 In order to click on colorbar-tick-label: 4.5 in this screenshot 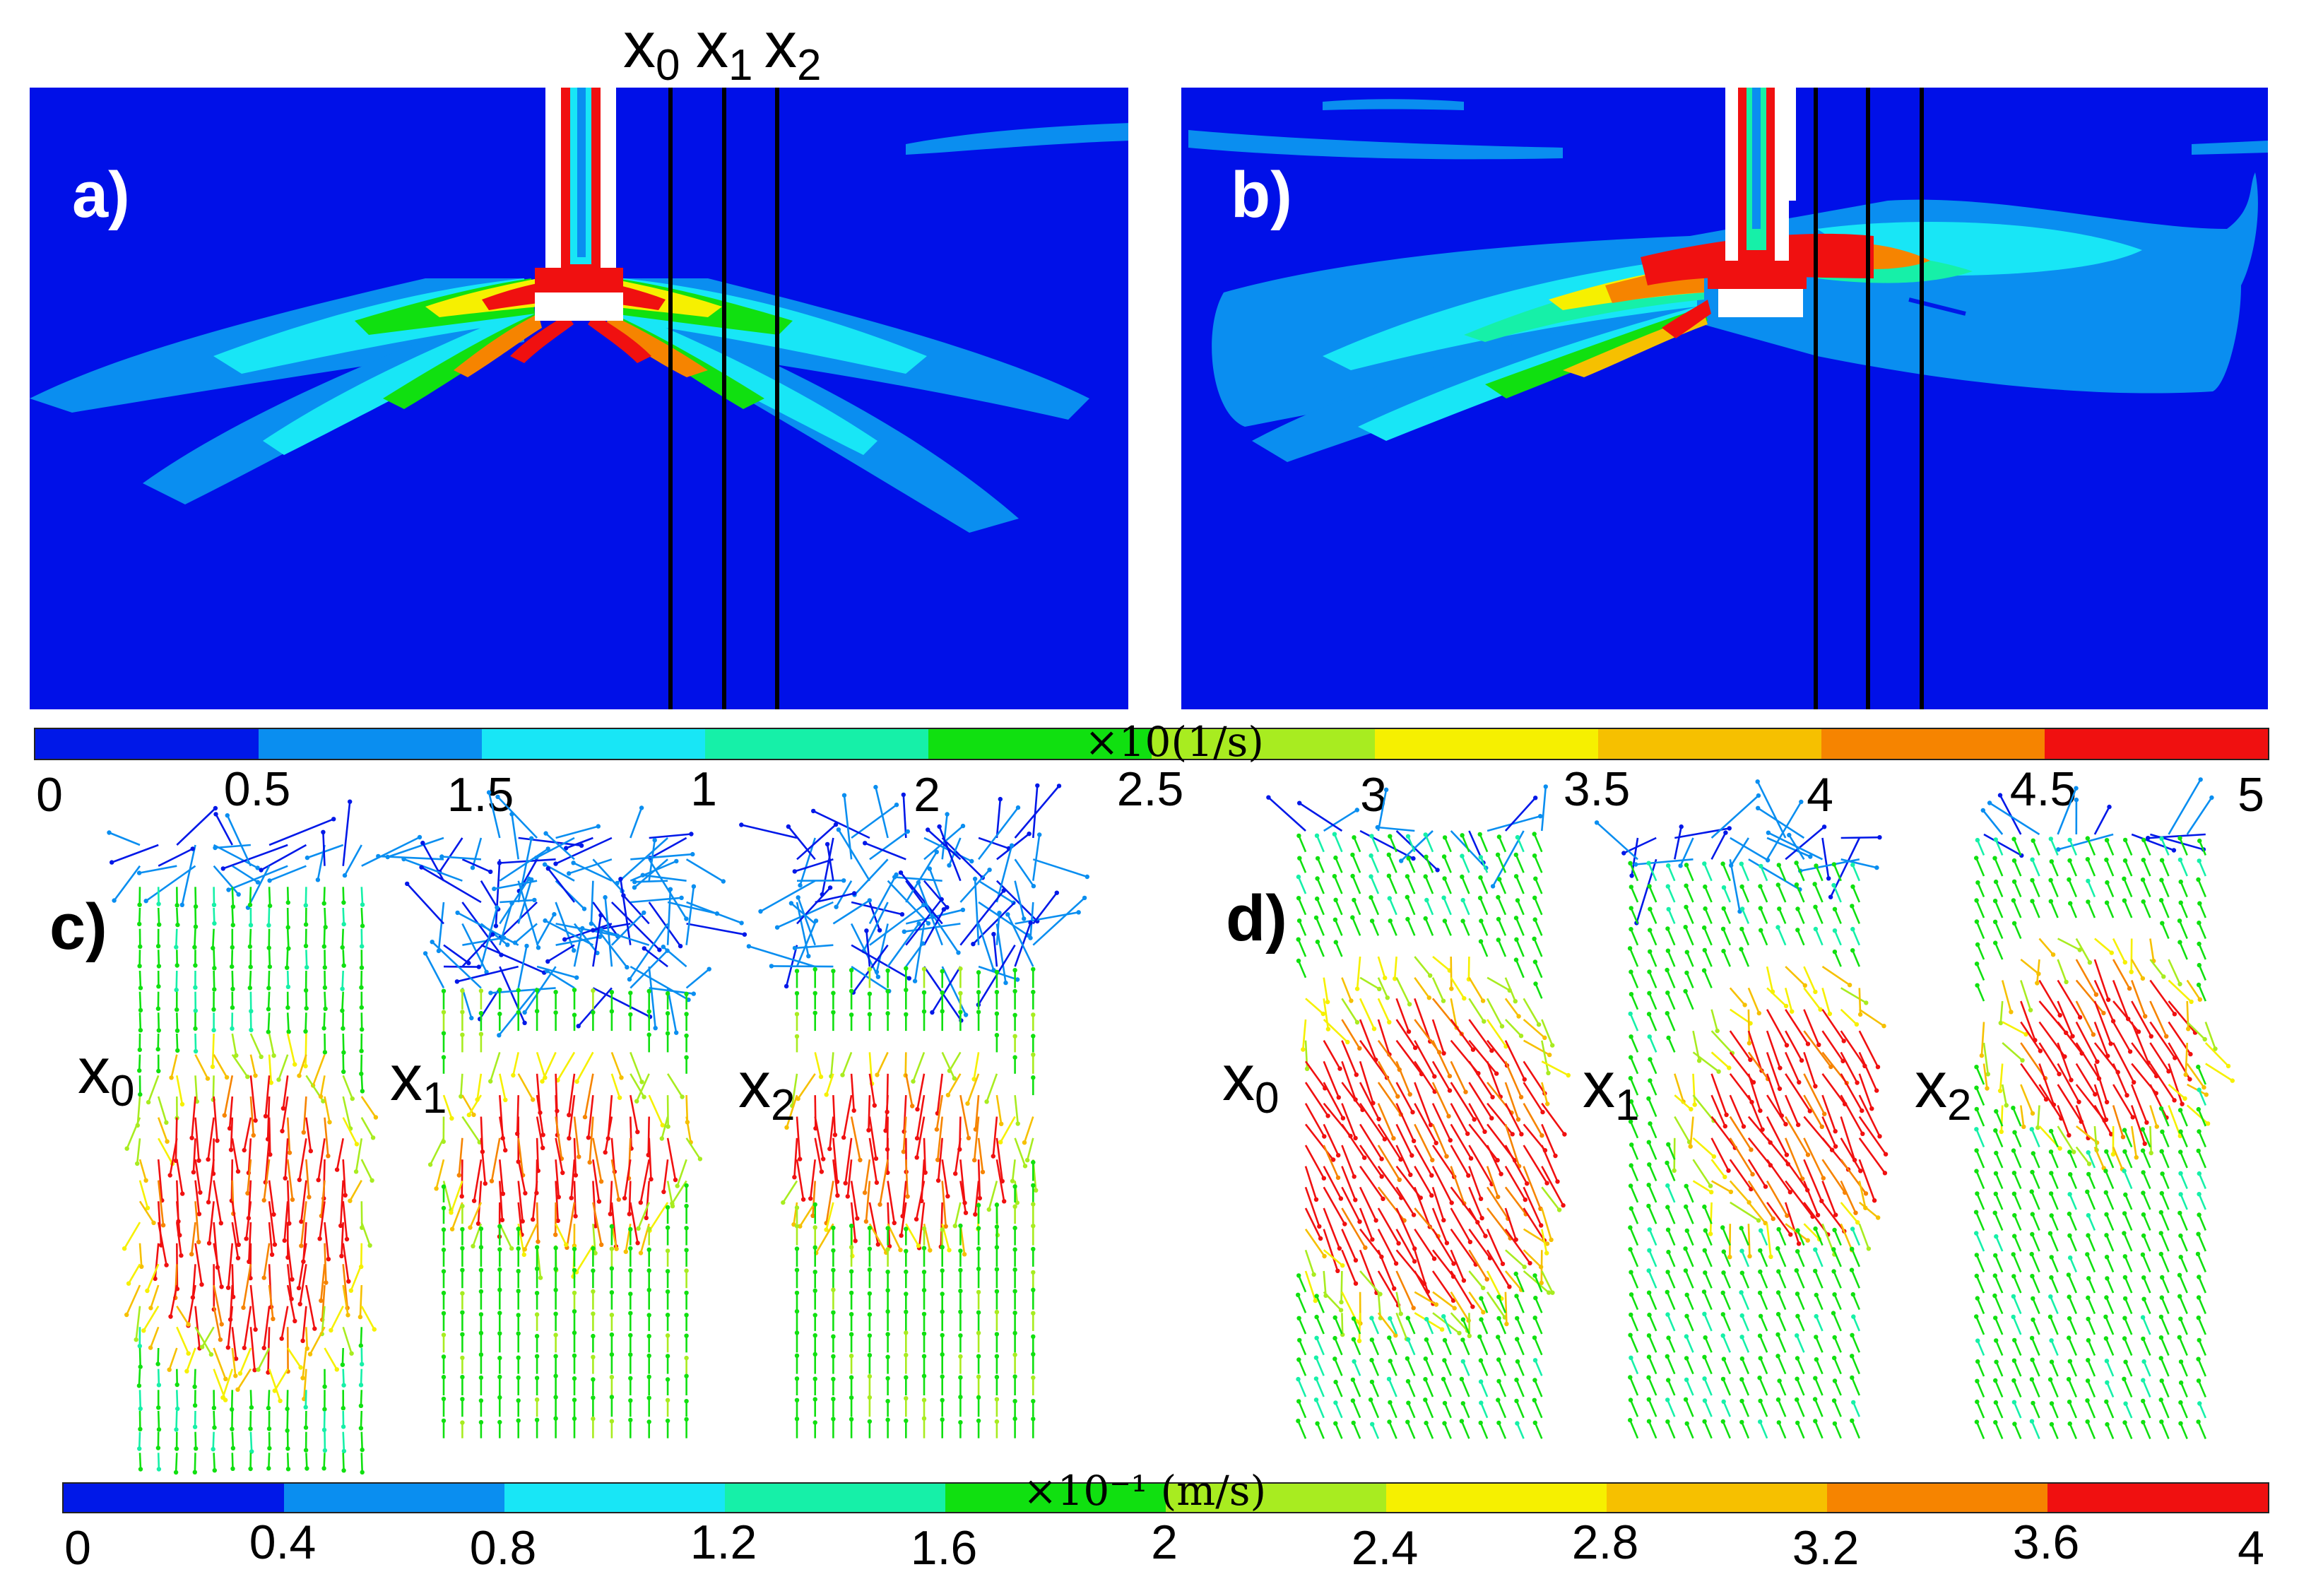, I will do `click(2043, 789)`.